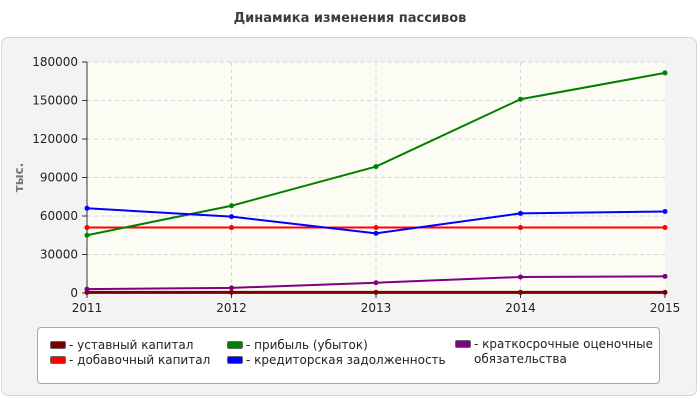  Describe the element at coordinates (140, 360) in the screenshot. I see `legend-label: - добавочный капитал` at that location.